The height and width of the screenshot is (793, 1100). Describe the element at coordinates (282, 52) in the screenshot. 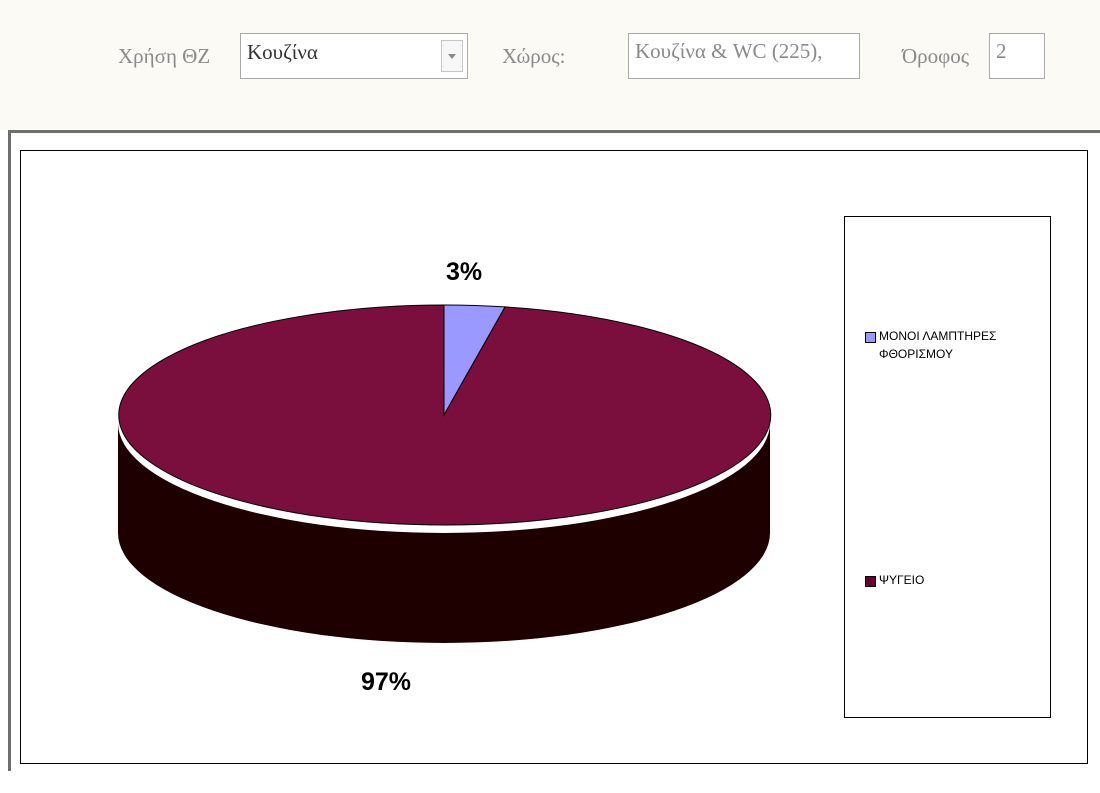

I see `usage-select-value: Κουζίνα` at that location.